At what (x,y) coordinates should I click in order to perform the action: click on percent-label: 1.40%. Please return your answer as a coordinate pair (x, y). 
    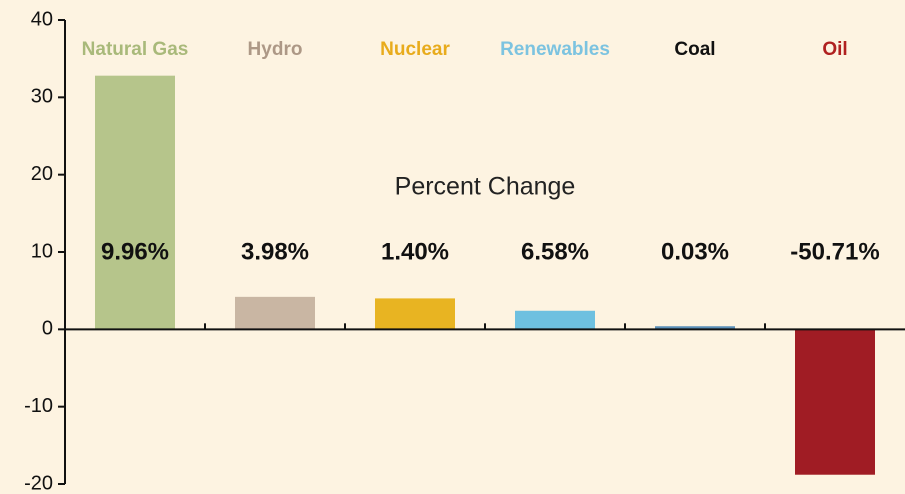
    Looking at the image, I should click on (415, 251).